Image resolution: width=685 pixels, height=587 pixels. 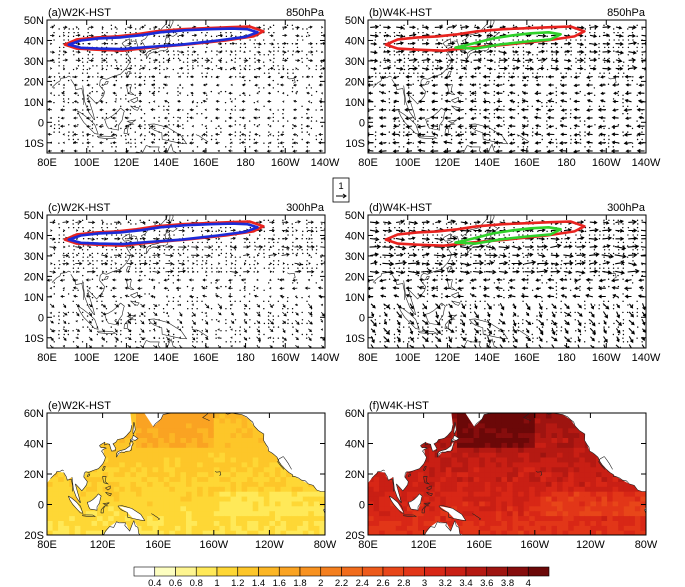 What do you see at coordinates (79, 208) in the screenshot?
I see `panel-label: (c)W2K-HST` at bounding box center [79, 208].